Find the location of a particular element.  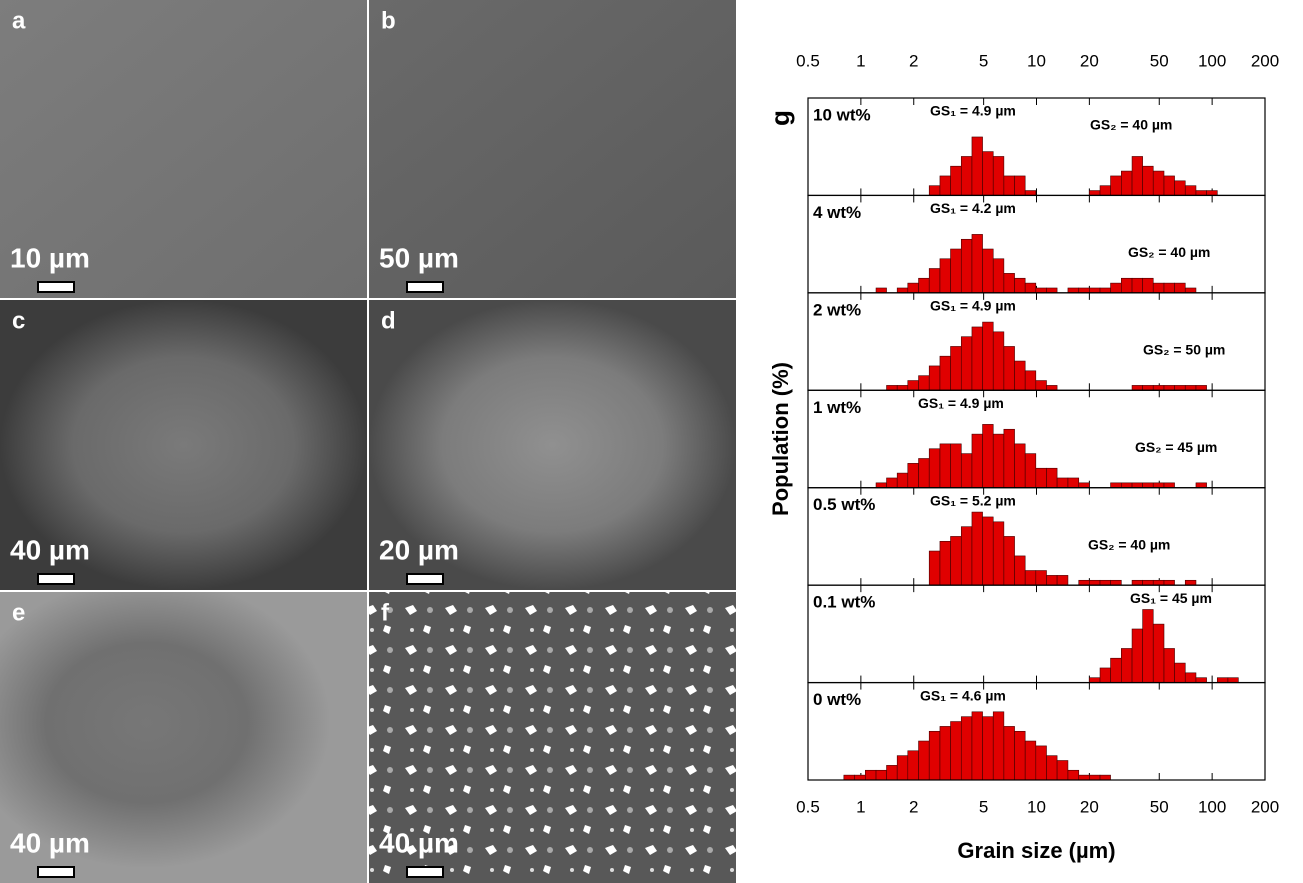

annotation: GS₁ = 5.2 µm is located at coordinates (973, 500).